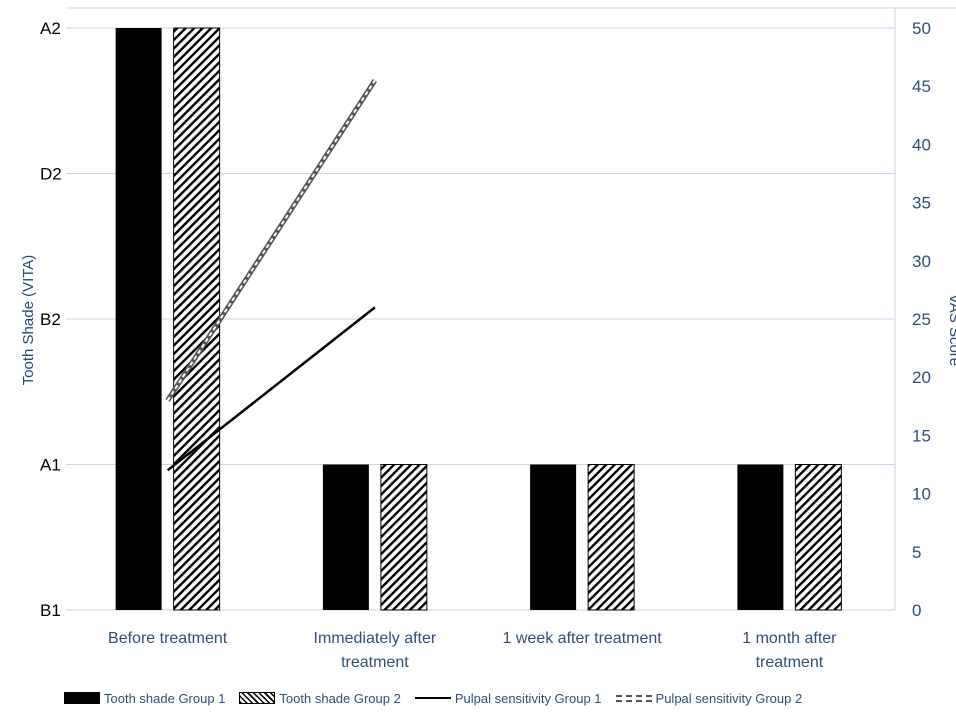 The height and width of the screenshot is (718, 956). I want to click on right-tick-label: 0, so click(916, 610).